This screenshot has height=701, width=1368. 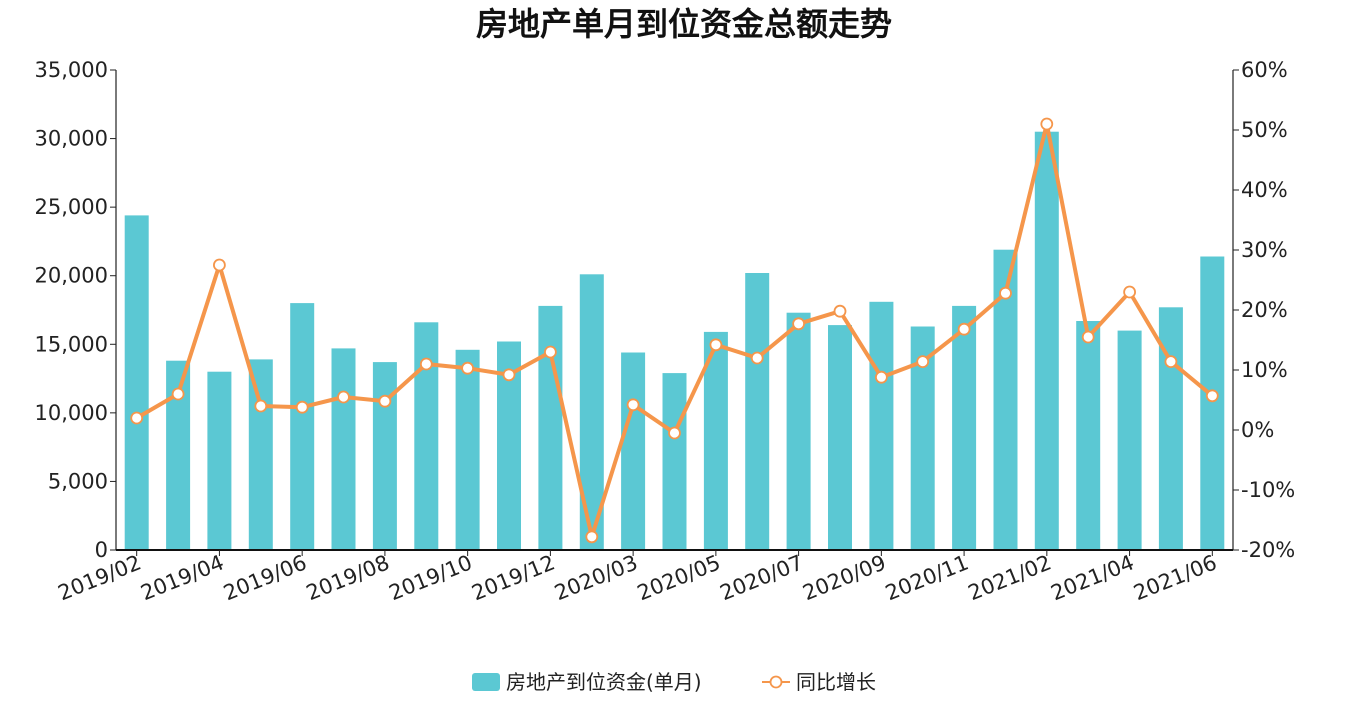 I want to click on x-tick-label: 2021/06, so click(x=1175, y=577).